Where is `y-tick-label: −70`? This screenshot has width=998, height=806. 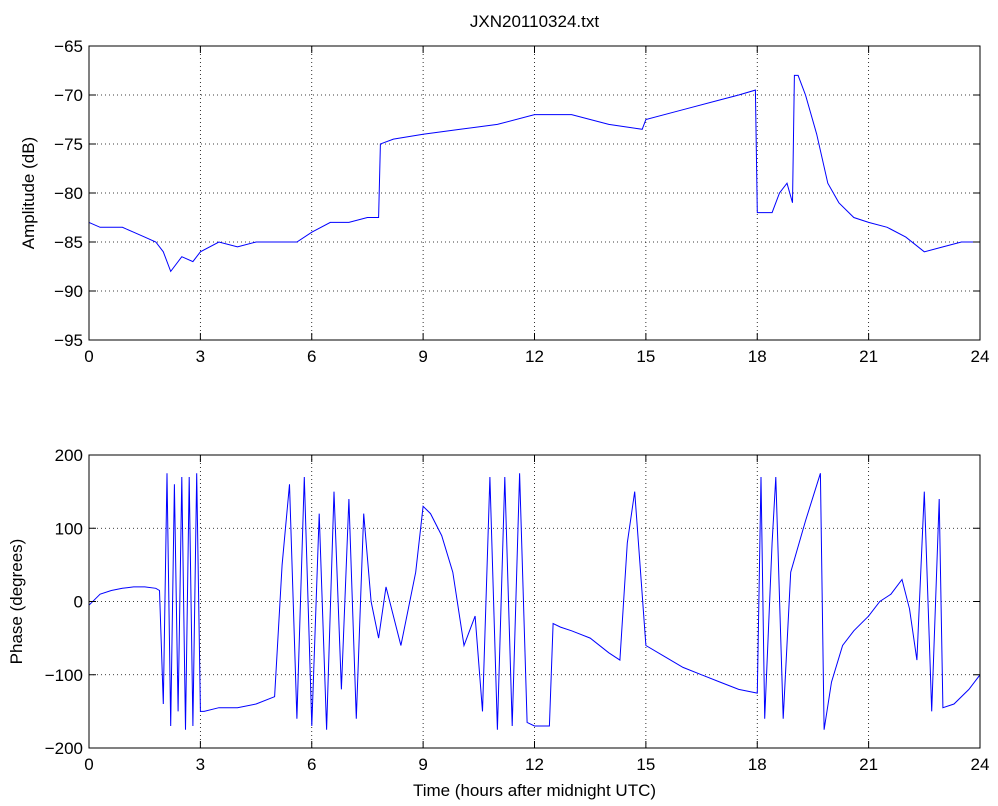
y-tick-label: −70 is located at coordinates (68, 95).